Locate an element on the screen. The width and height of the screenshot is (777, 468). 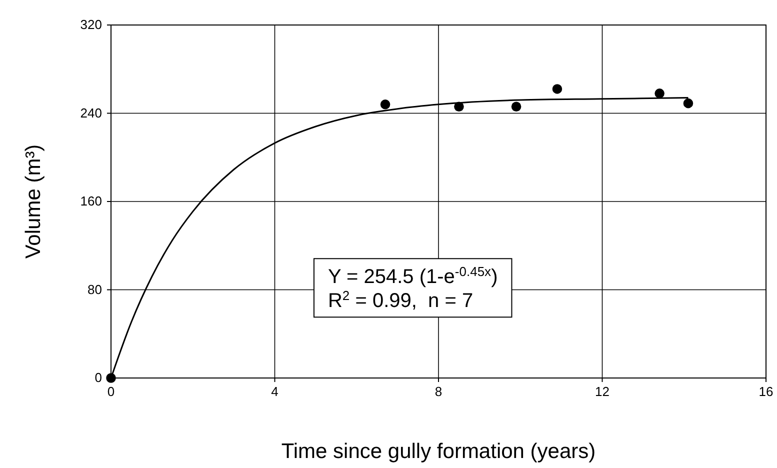
y-tick-label: 80 is located at coordinates (95, 289).